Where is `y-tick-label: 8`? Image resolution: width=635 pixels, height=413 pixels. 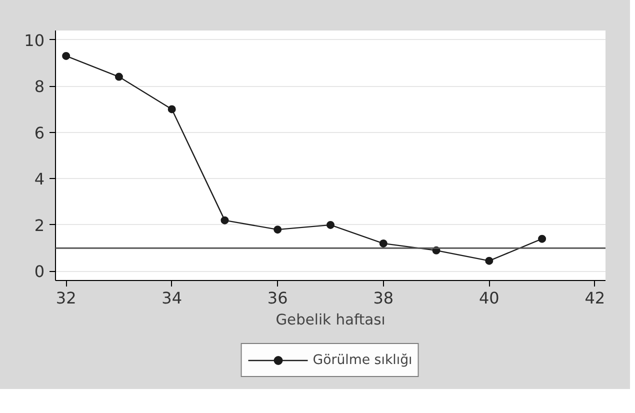 y-tick-label: 8 is located at coordinates (39, 86).